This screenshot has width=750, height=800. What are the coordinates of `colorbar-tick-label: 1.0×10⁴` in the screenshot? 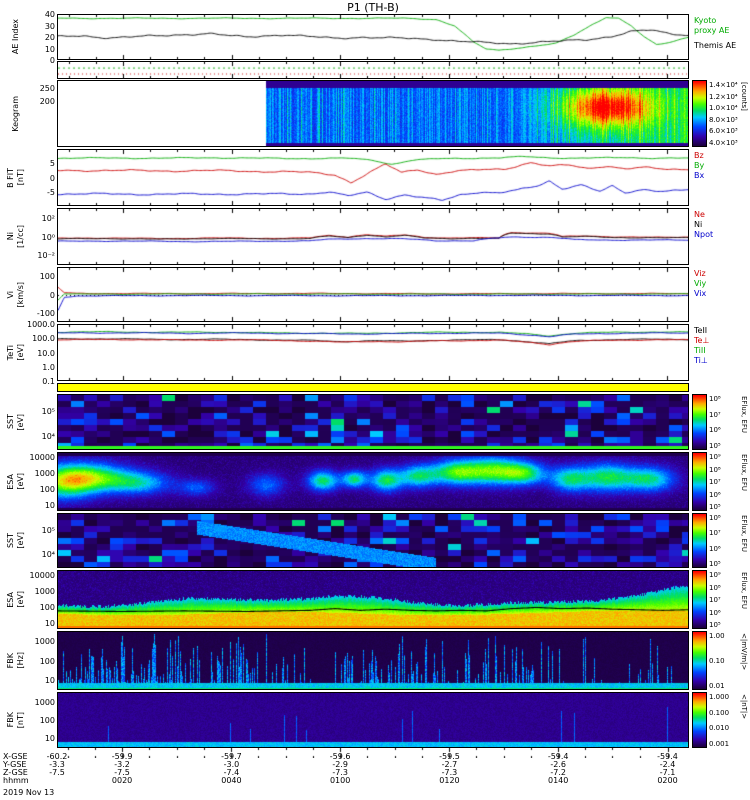 It's located at (723, 108).